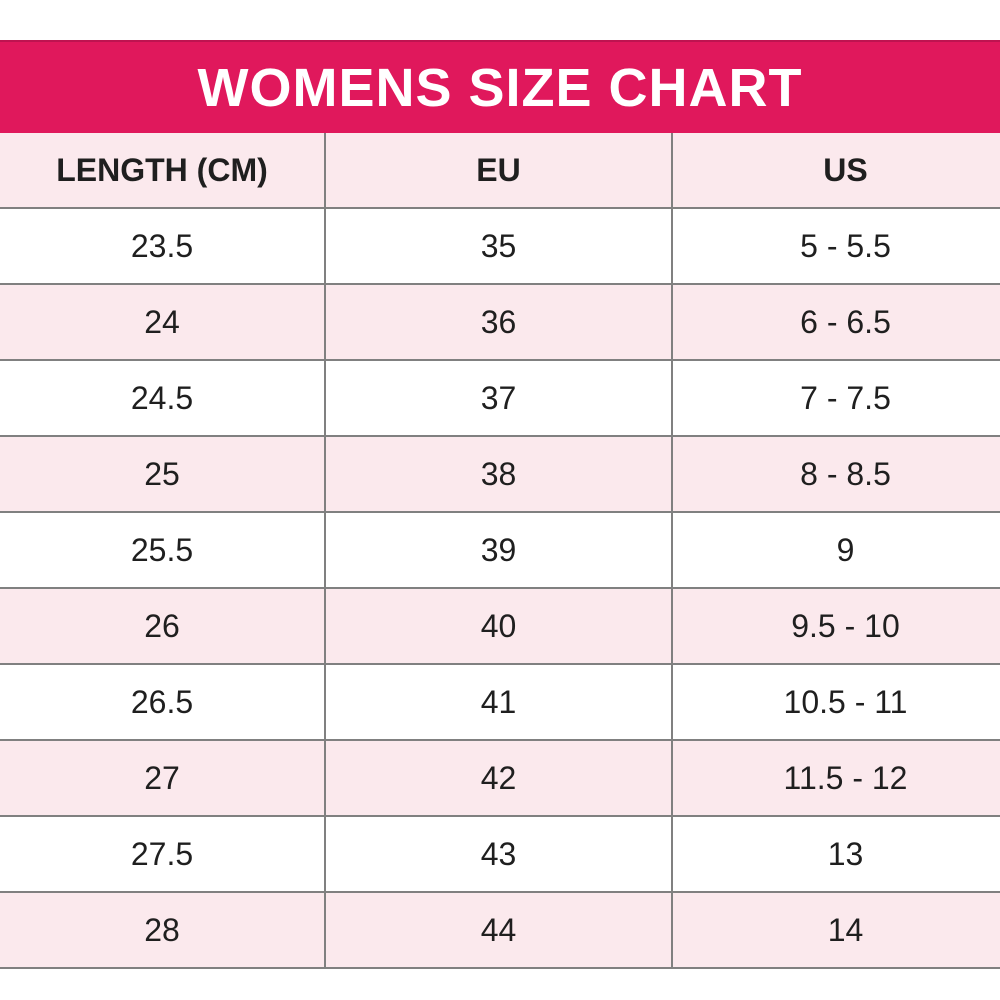 This screenshot has width=1000, height=1000. I want to click on table-cell: 37, so click(498, 398).